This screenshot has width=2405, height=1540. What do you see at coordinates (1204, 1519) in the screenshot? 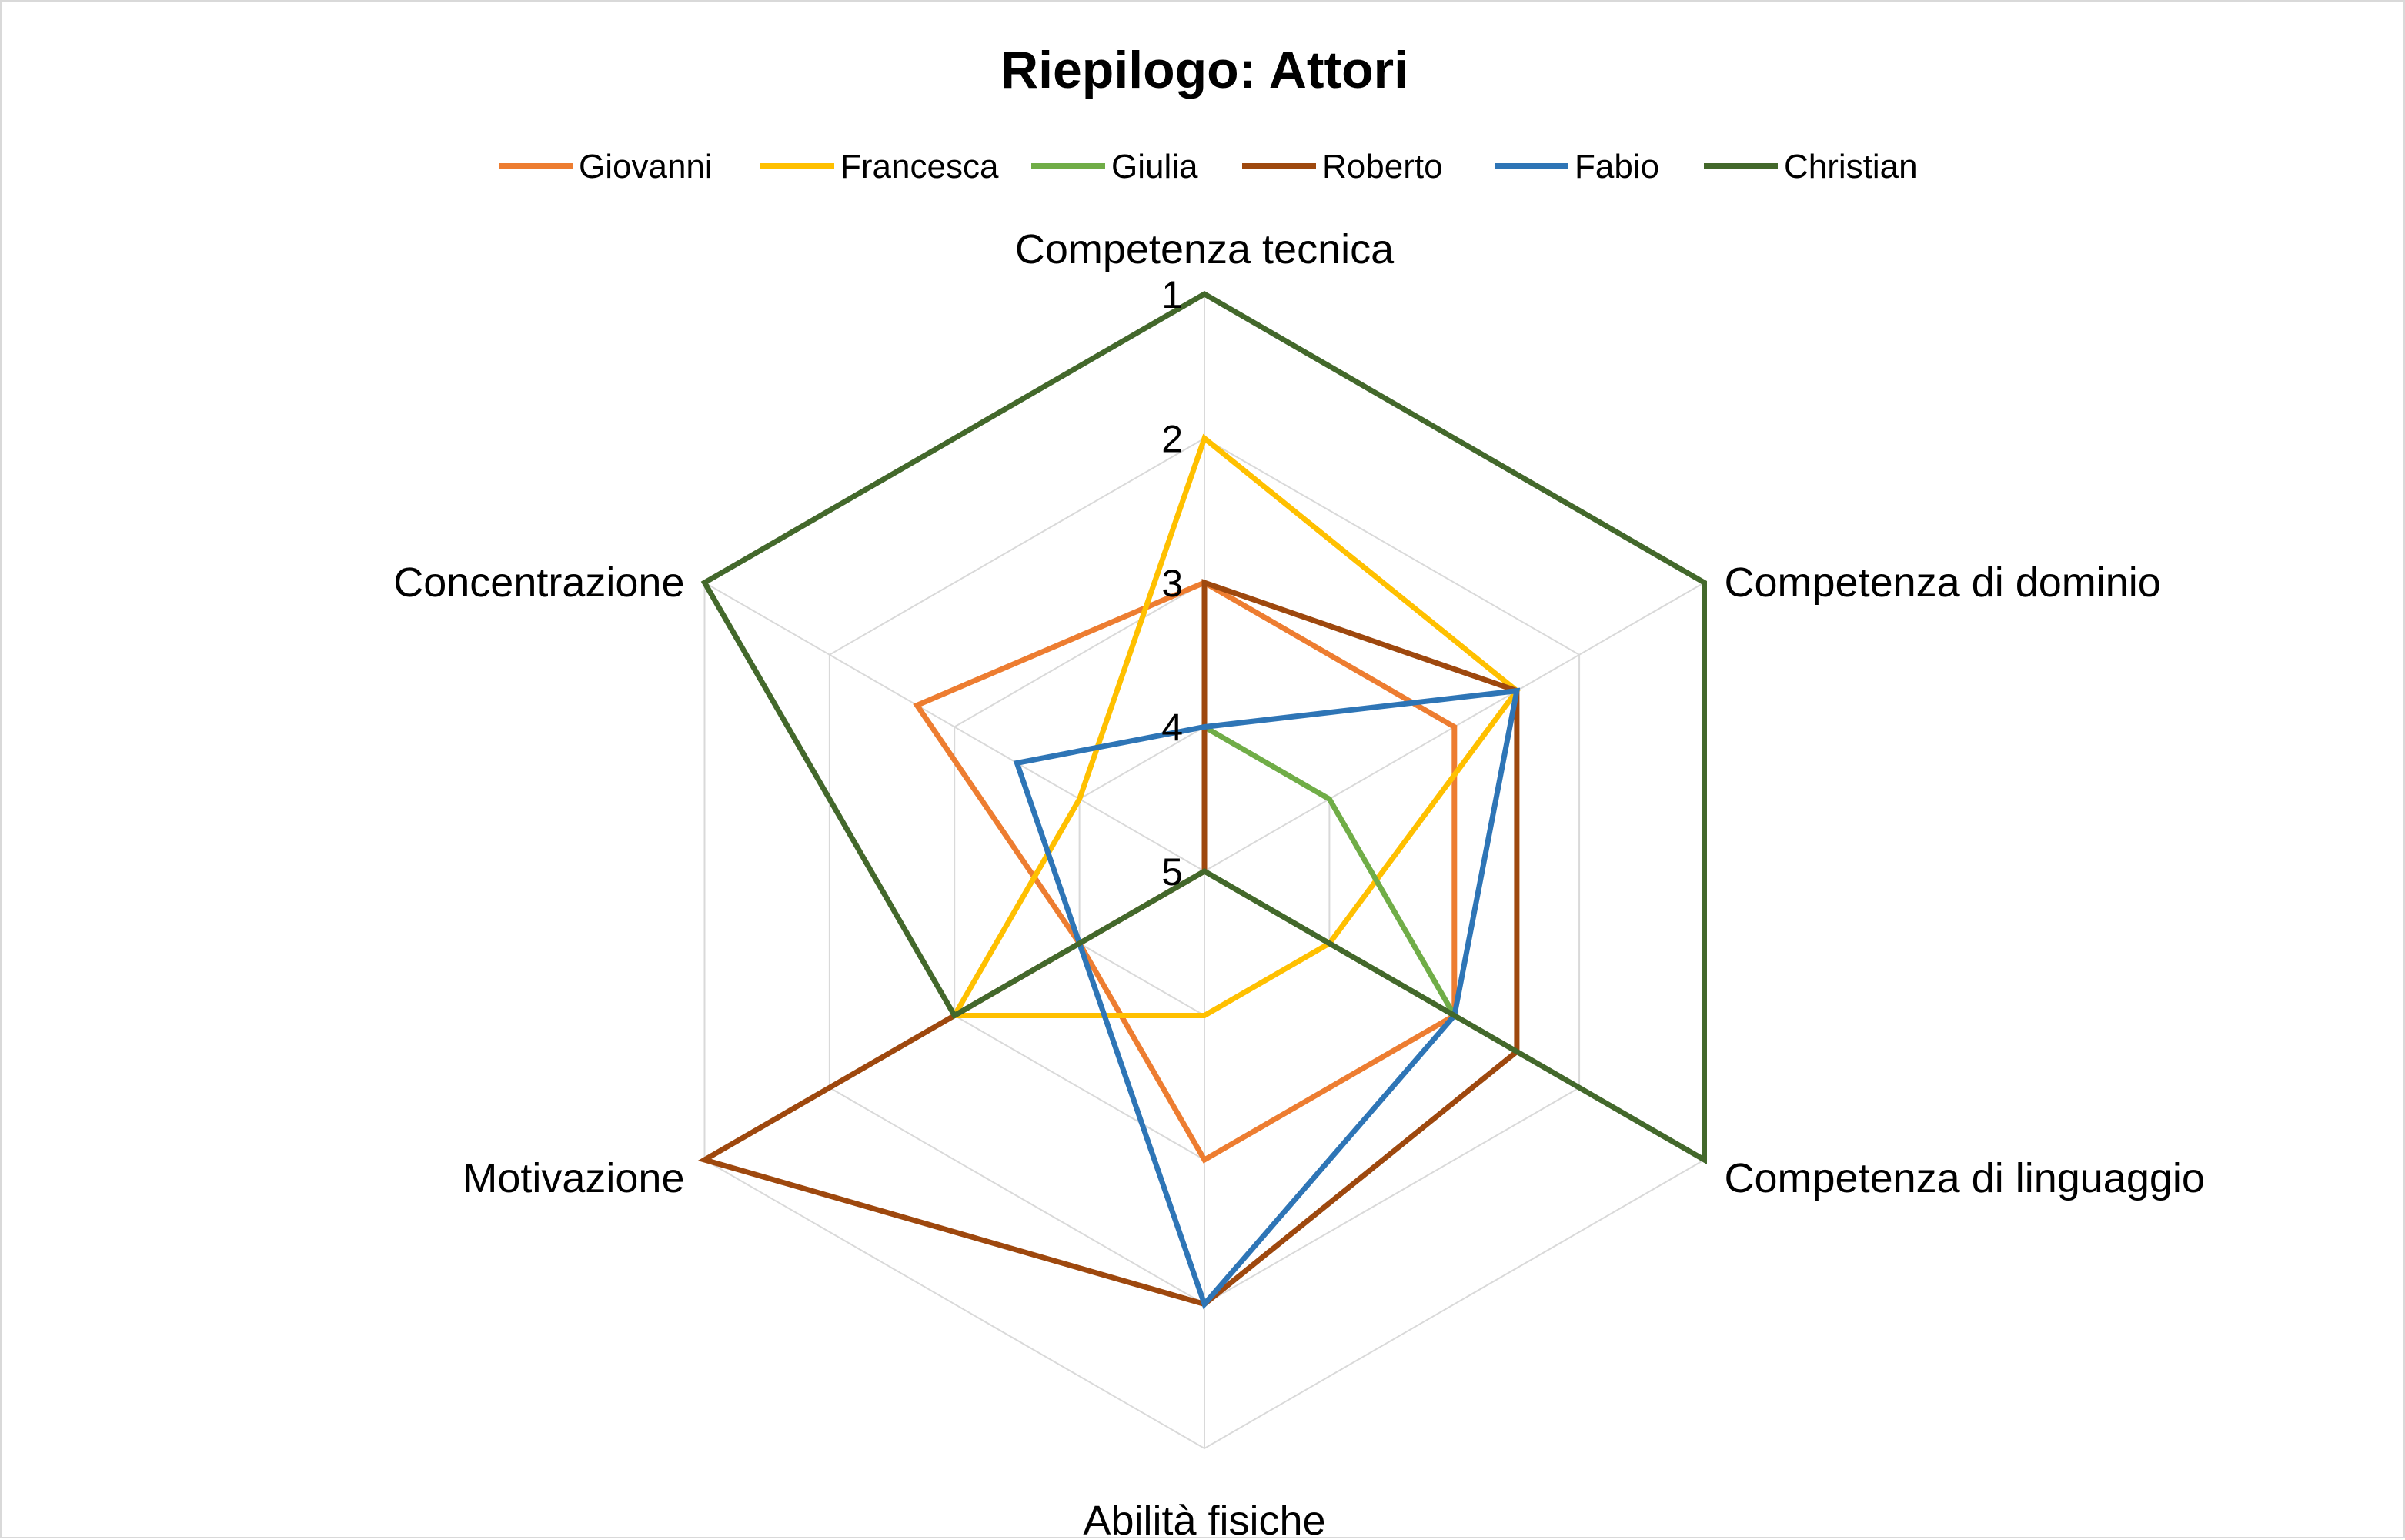
I see `axis-label-4: Abilità fisiche` at bounding box center [1204, 1519].